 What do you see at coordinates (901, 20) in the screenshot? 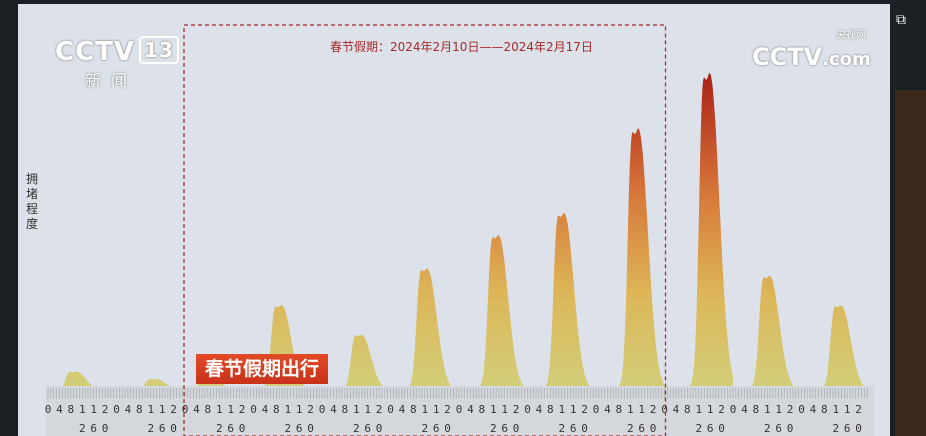
I see `picture-in-picture-icon: ⧉` at bounding box center [901, 20].